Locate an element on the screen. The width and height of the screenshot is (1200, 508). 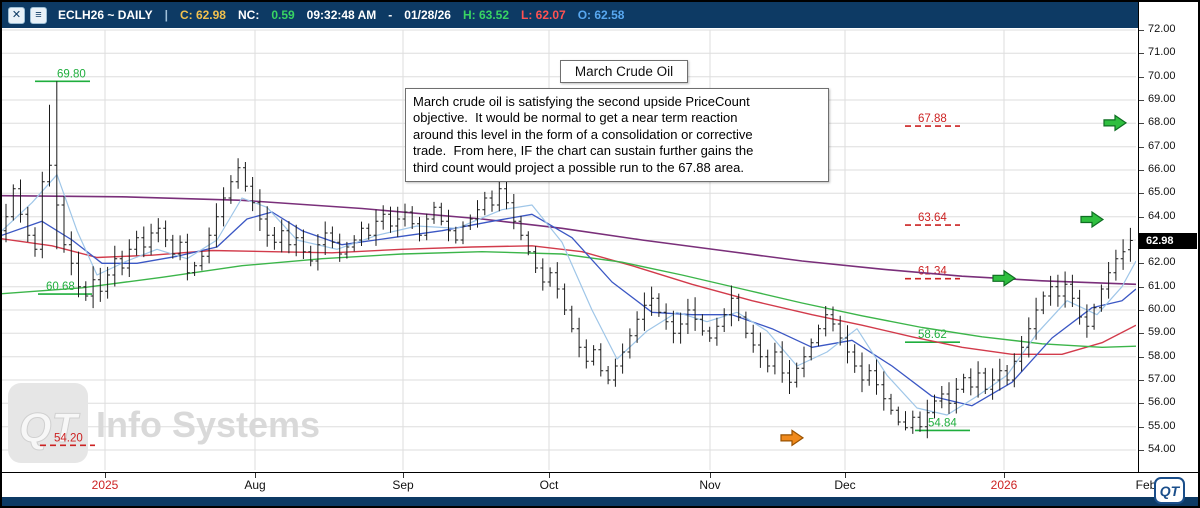
footer-bar is located at coordinates (600, 501).